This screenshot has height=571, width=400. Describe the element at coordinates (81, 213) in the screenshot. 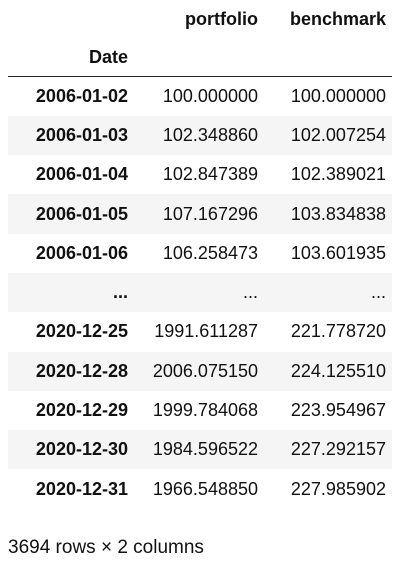

I see `row-index: 2006-01-05` at that location.